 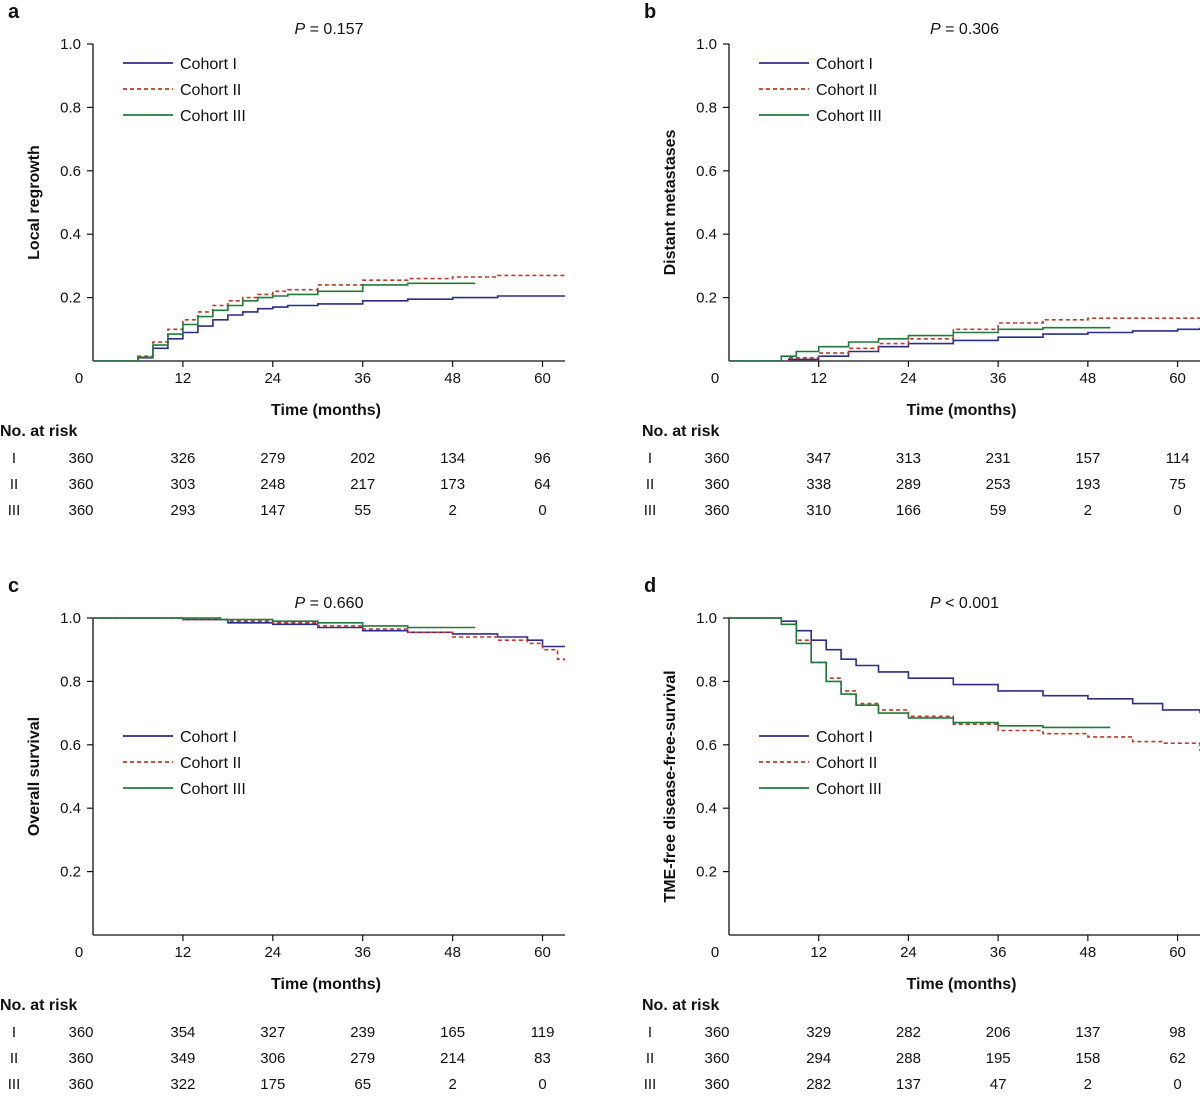 What do you see at coordinates (14, 12) in the screenshot?
I see `panel-letter: a` at bounding box center [14, 12].